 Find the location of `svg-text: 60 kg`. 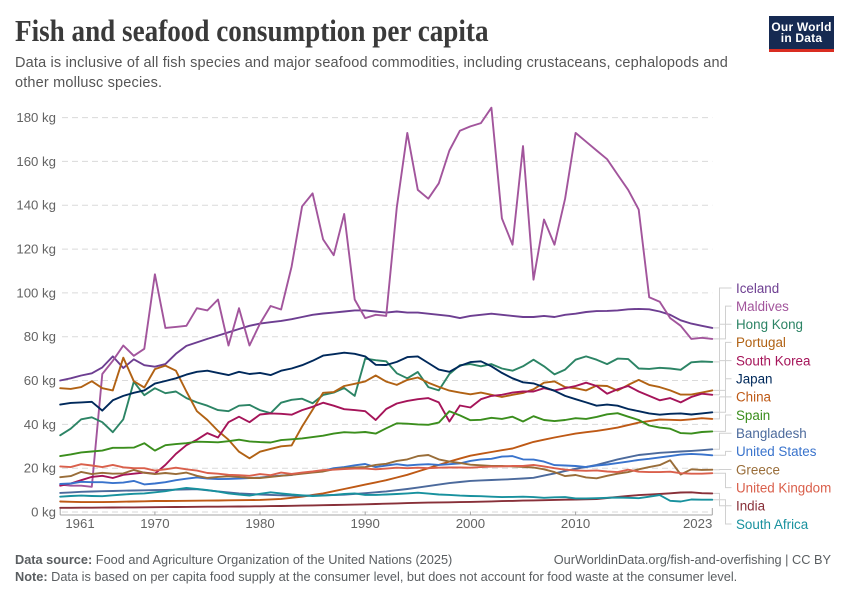

svg-text: 60 kg is located at coordinates (40, 380).